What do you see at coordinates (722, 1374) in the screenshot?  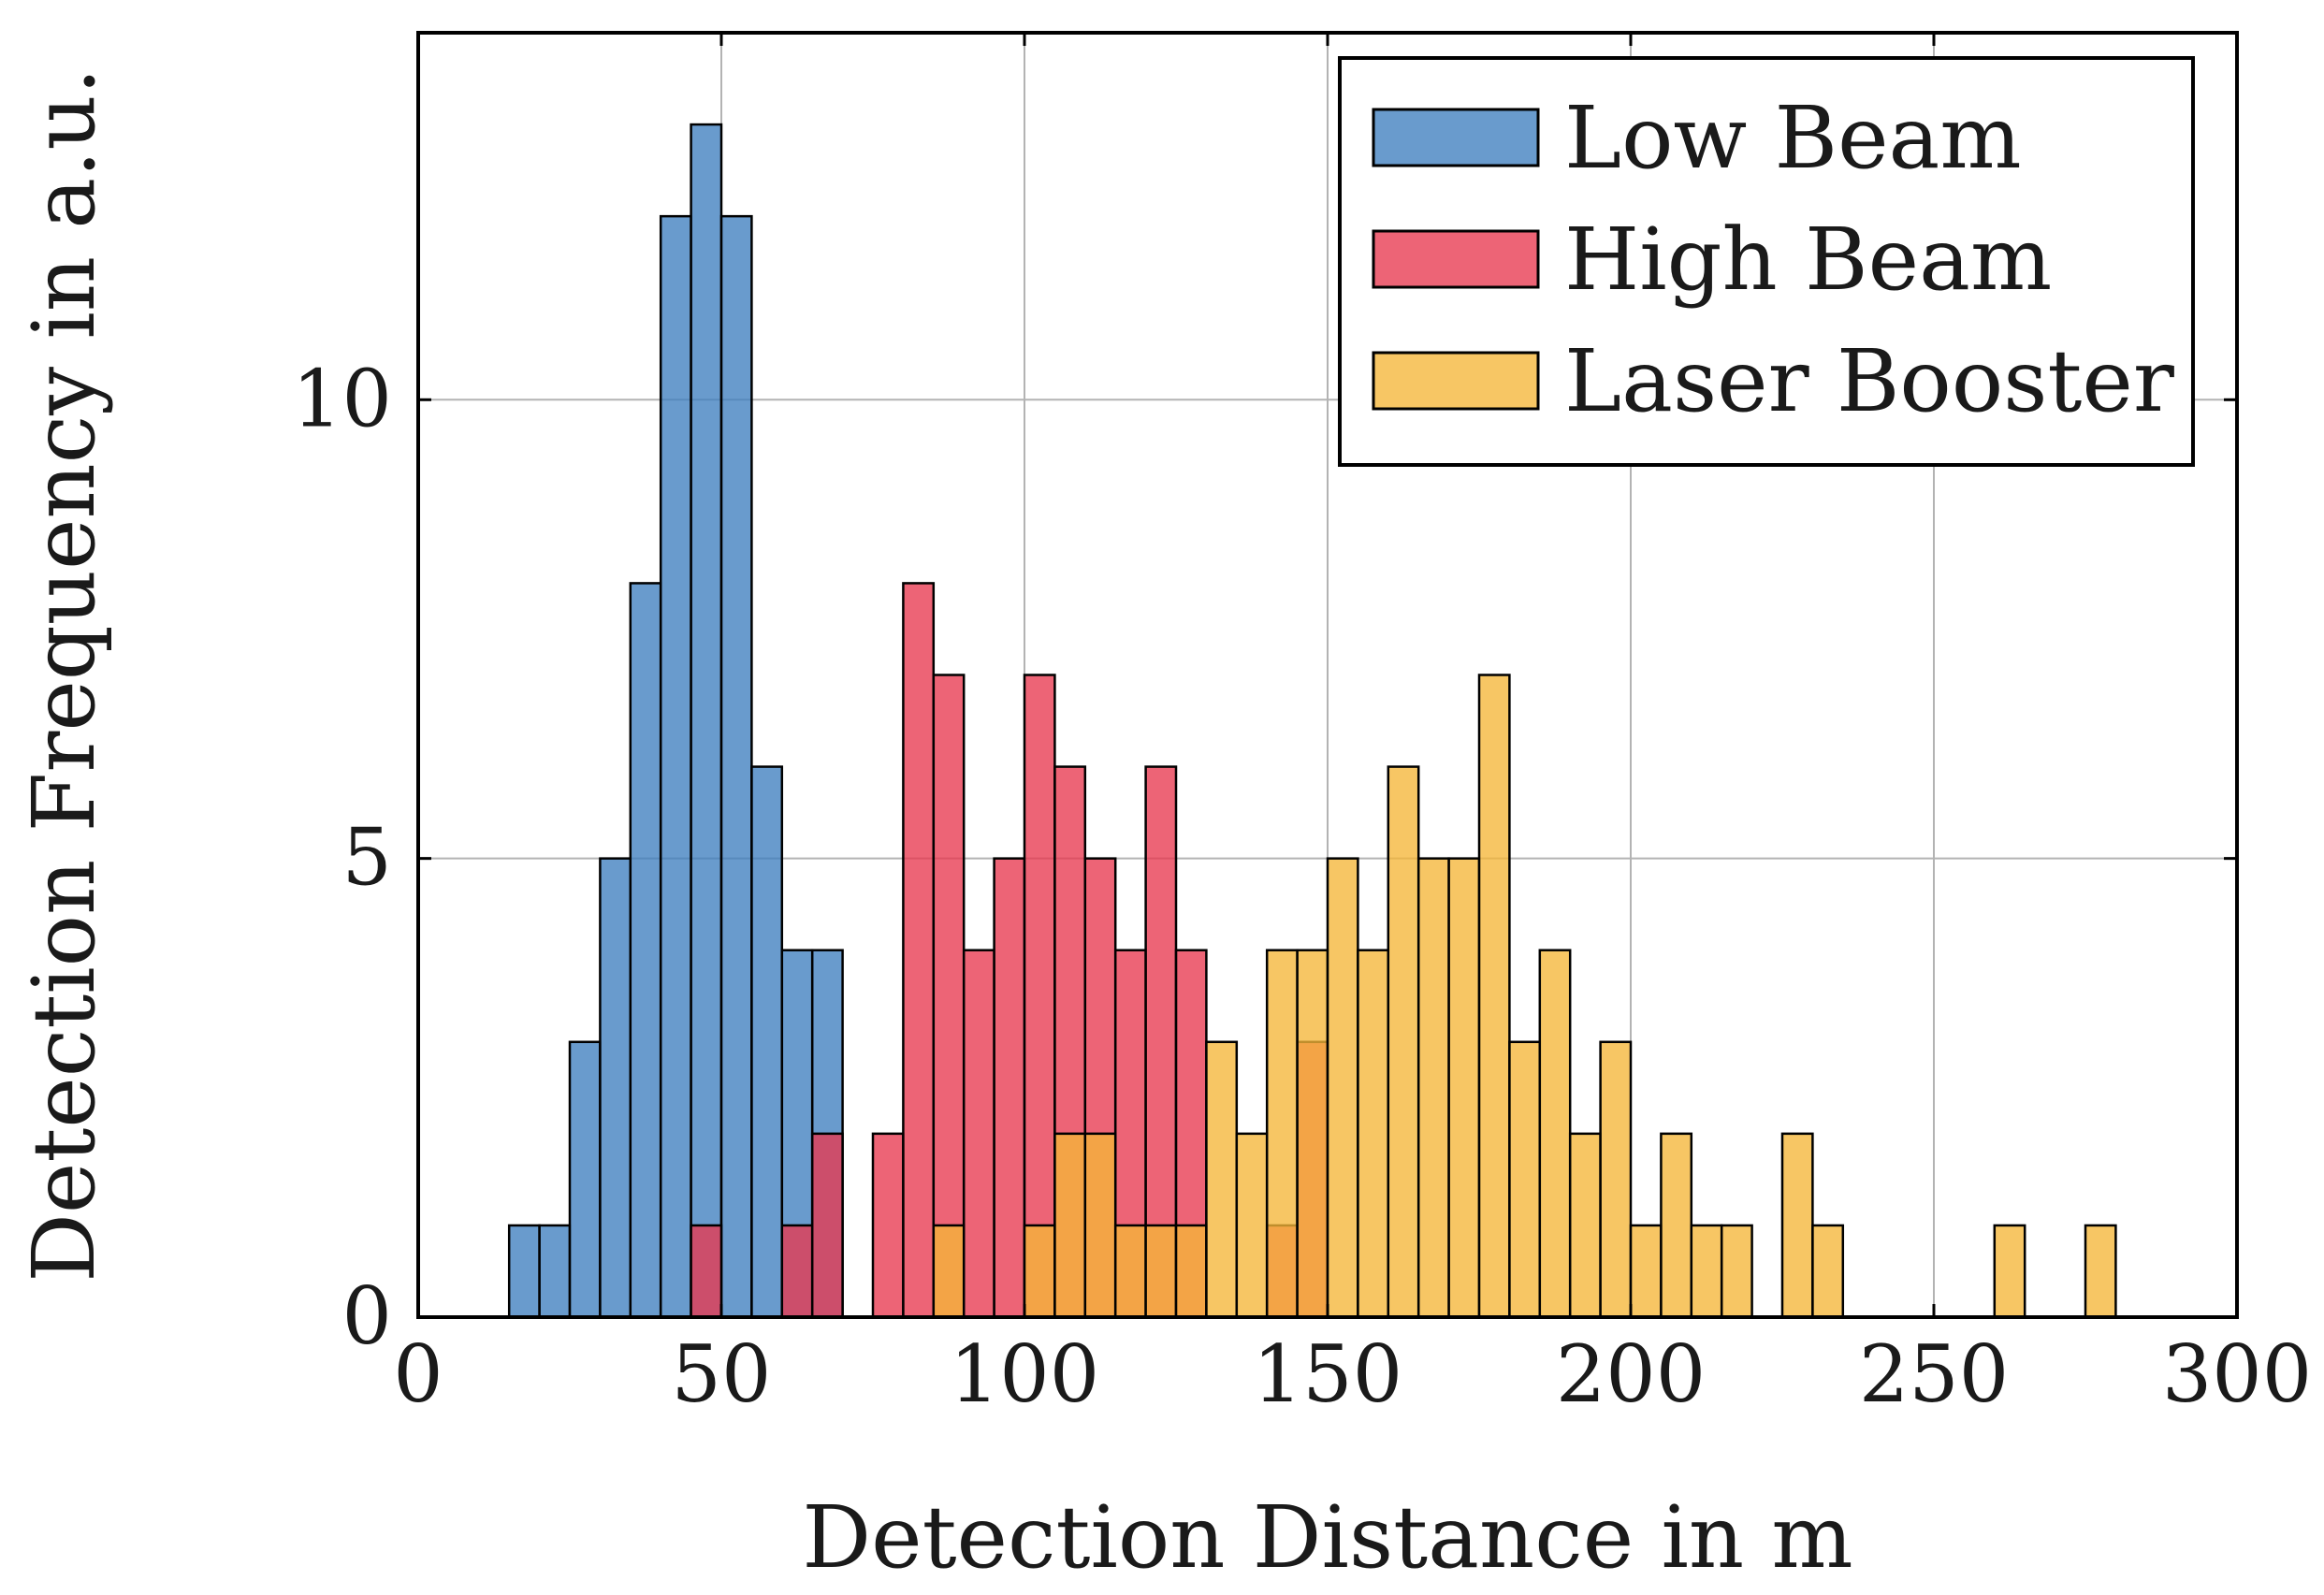 I see `x-tick-label: 50` at bounding box center [722, 1374].